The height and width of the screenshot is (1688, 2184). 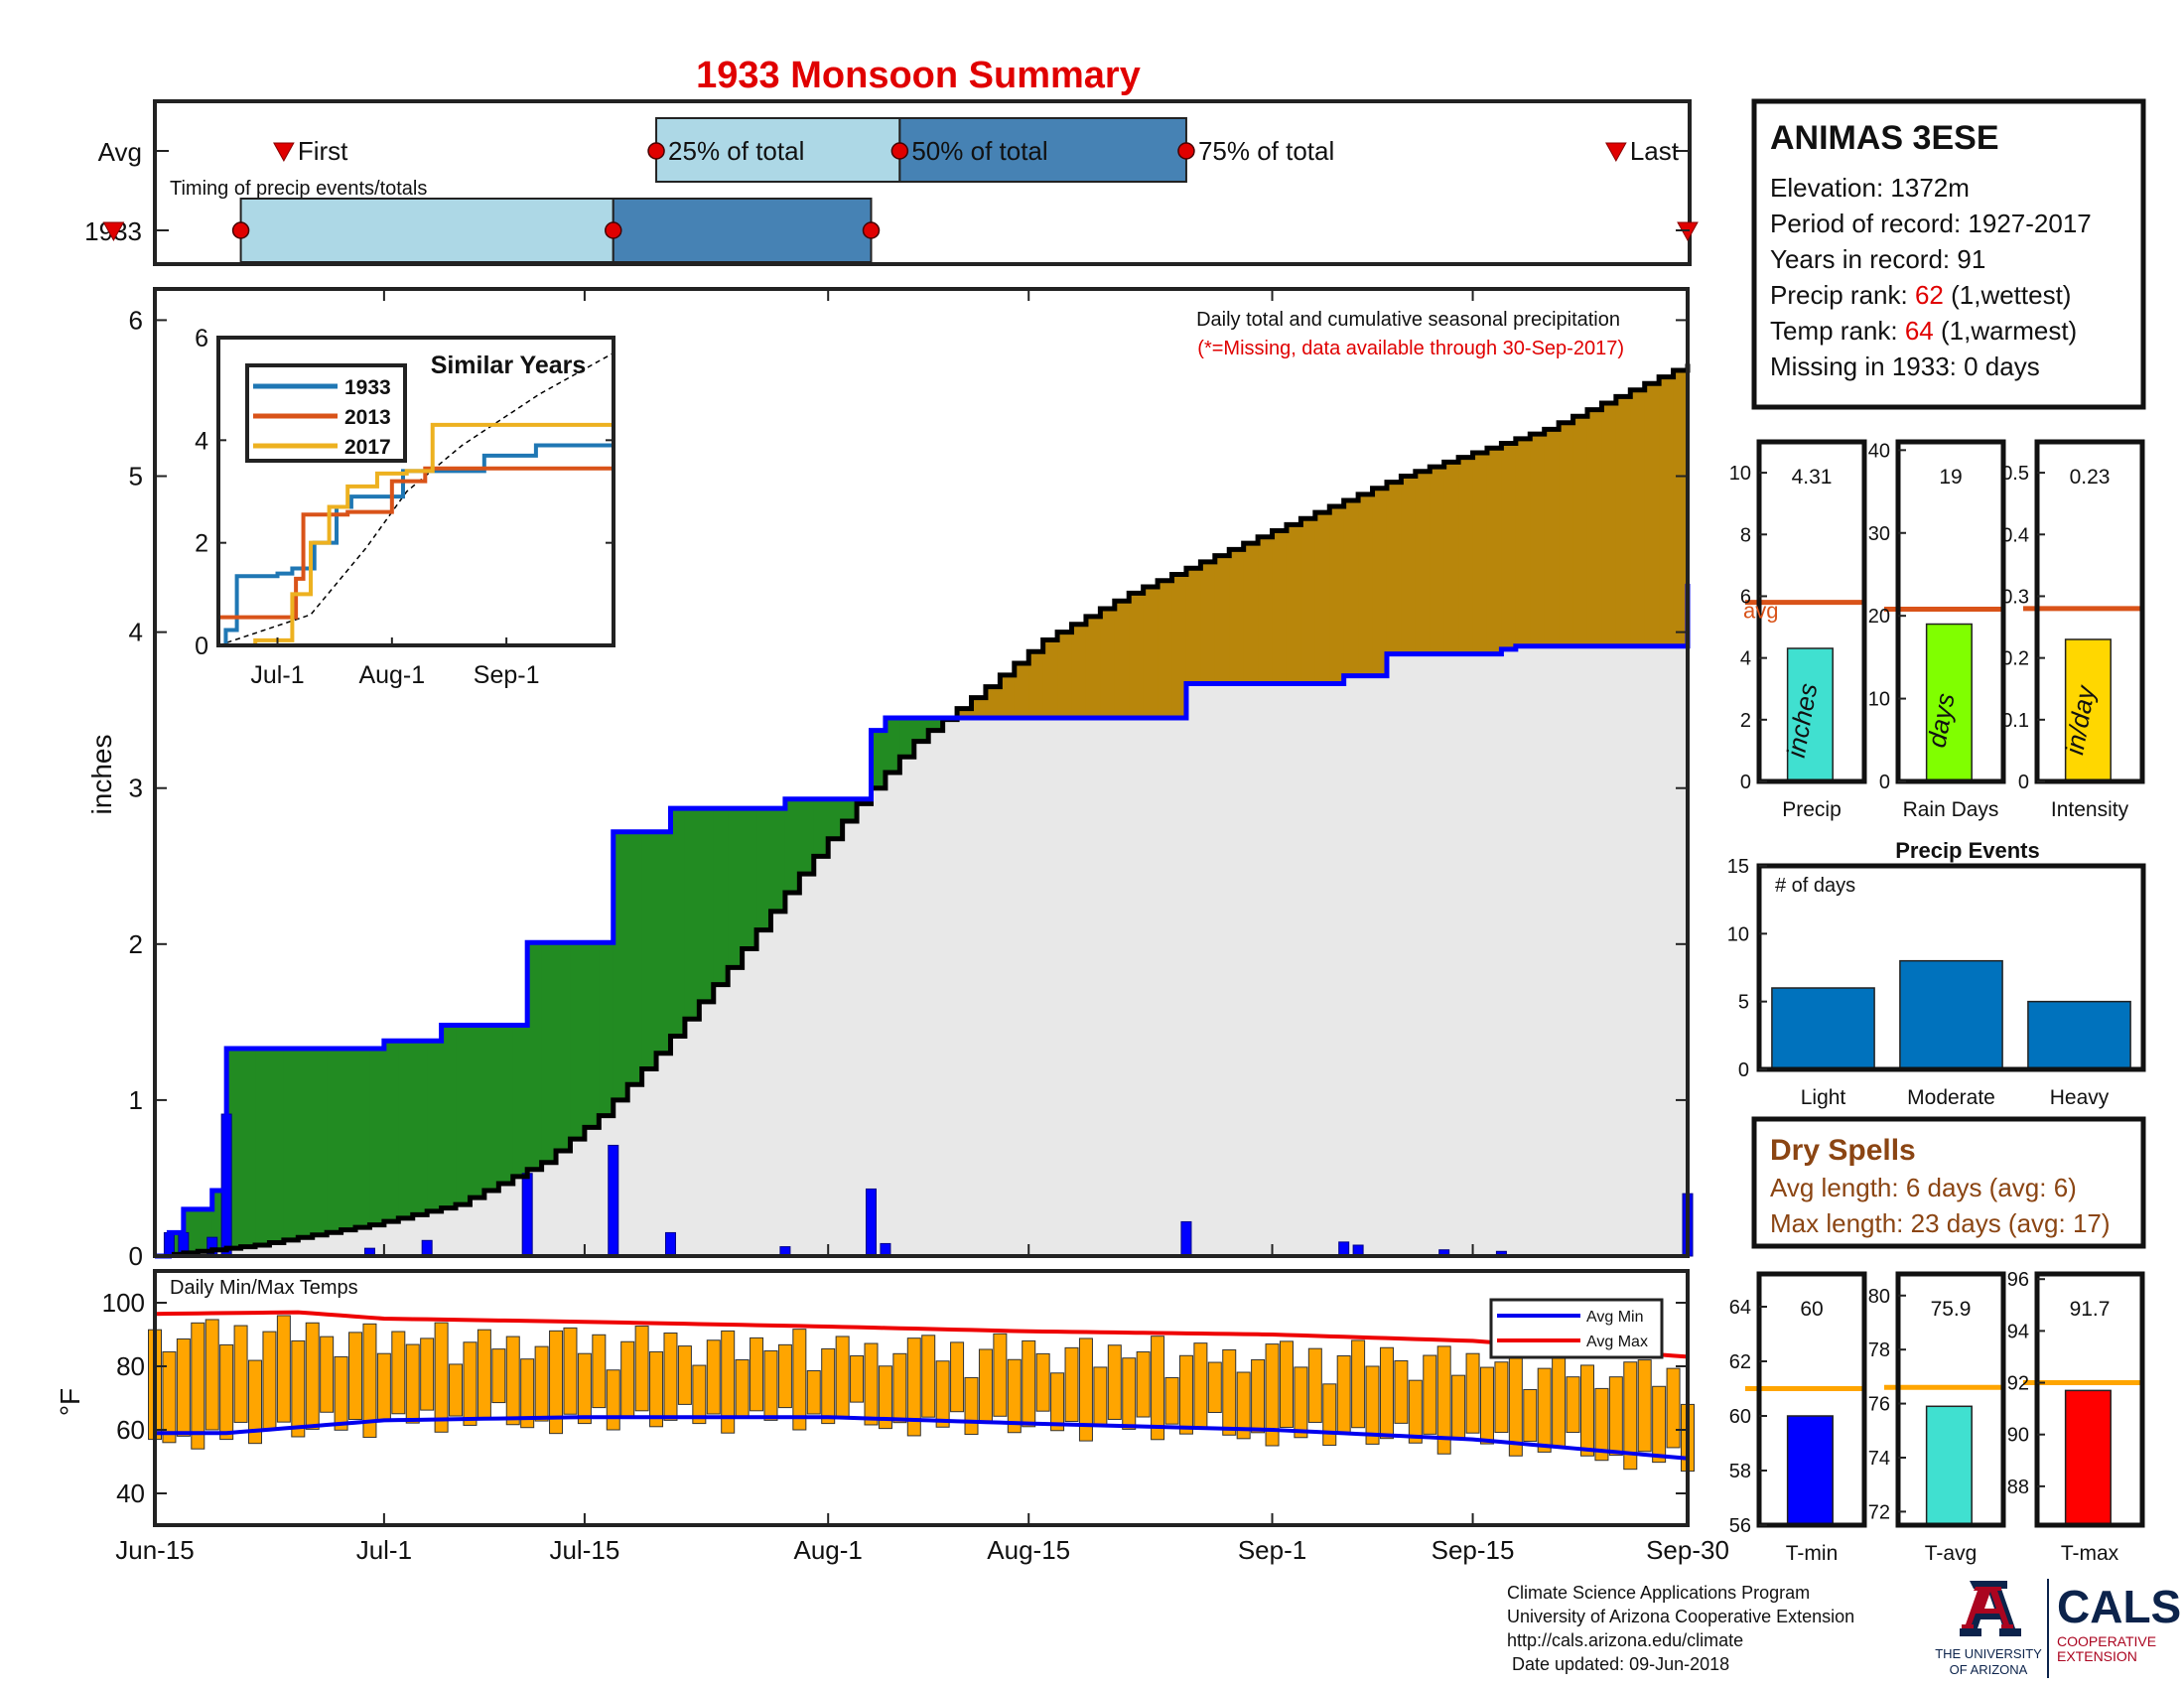 I want to click on summary-y-tick-label: 90, so click(x=2018, y=1436).